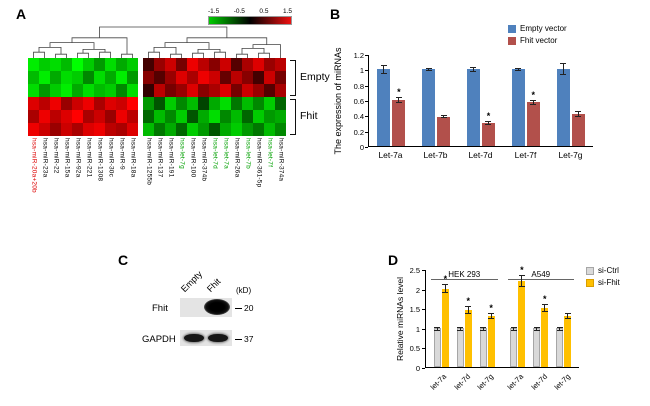 This screenshot has width=650, height=406. I want to click on legend-item: si-Fhit, so click(603, 282).